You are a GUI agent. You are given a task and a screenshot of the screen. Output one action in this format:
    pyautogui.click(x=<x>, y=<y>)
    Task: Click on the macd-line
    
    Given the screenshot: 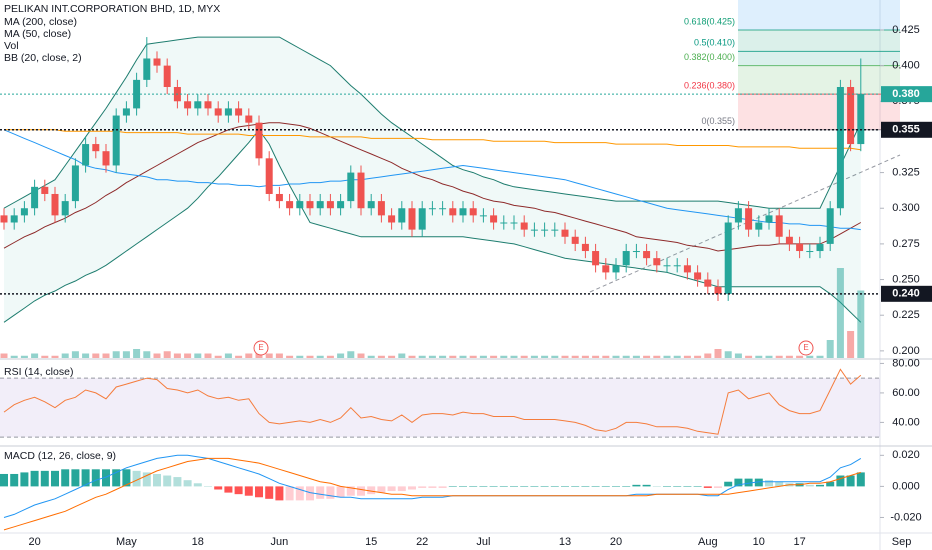 What is the action you would take?
    pyautogui.click(x=432, y=486)
    